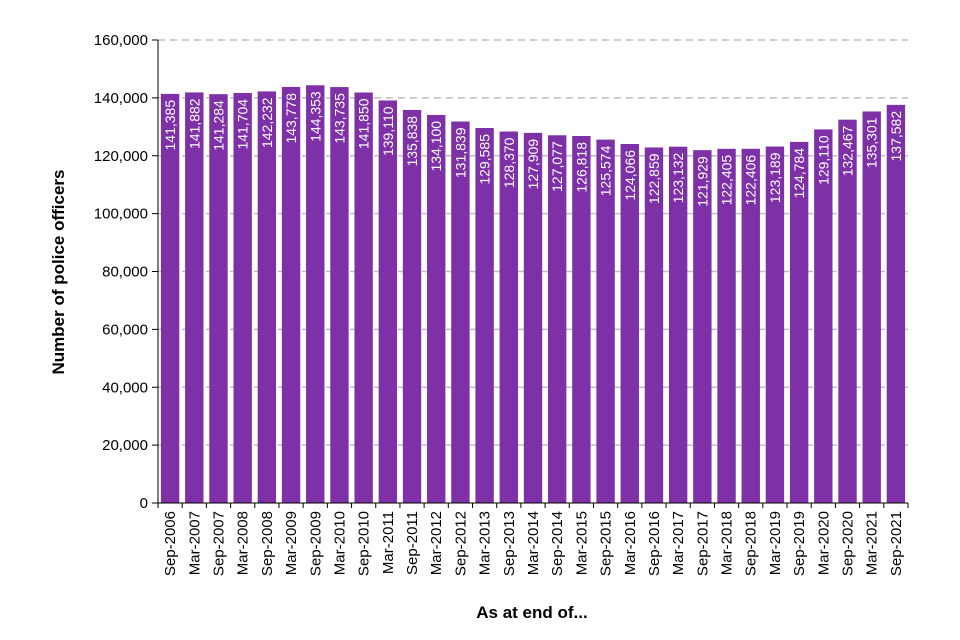  What do you see at coordinates (125, 445) in the screenshot?
I see `y-tick-label: 20,000` at bounding box center [125, 445].